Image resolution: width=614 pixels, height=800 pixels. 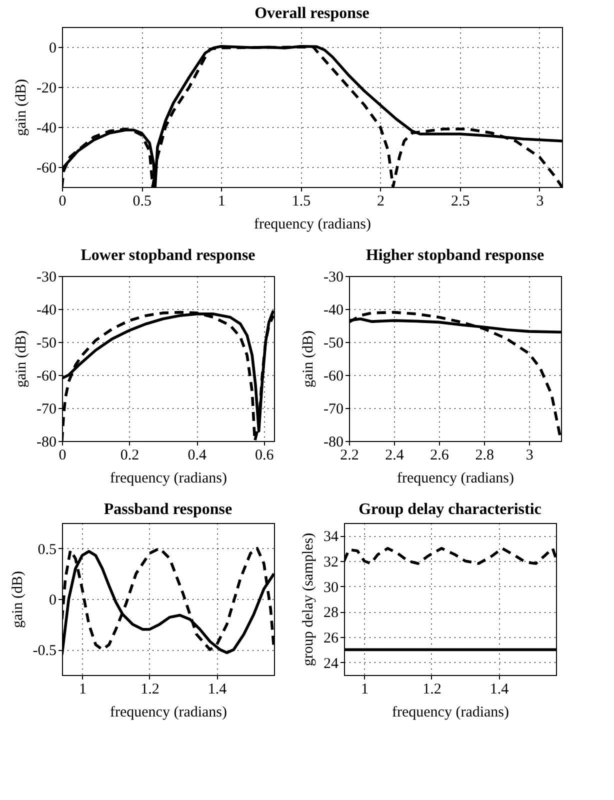 What do you see at coordinates (331, 562) in the screenshot?
I see `y-tick-label: 32` at bounding box center [331, 562].